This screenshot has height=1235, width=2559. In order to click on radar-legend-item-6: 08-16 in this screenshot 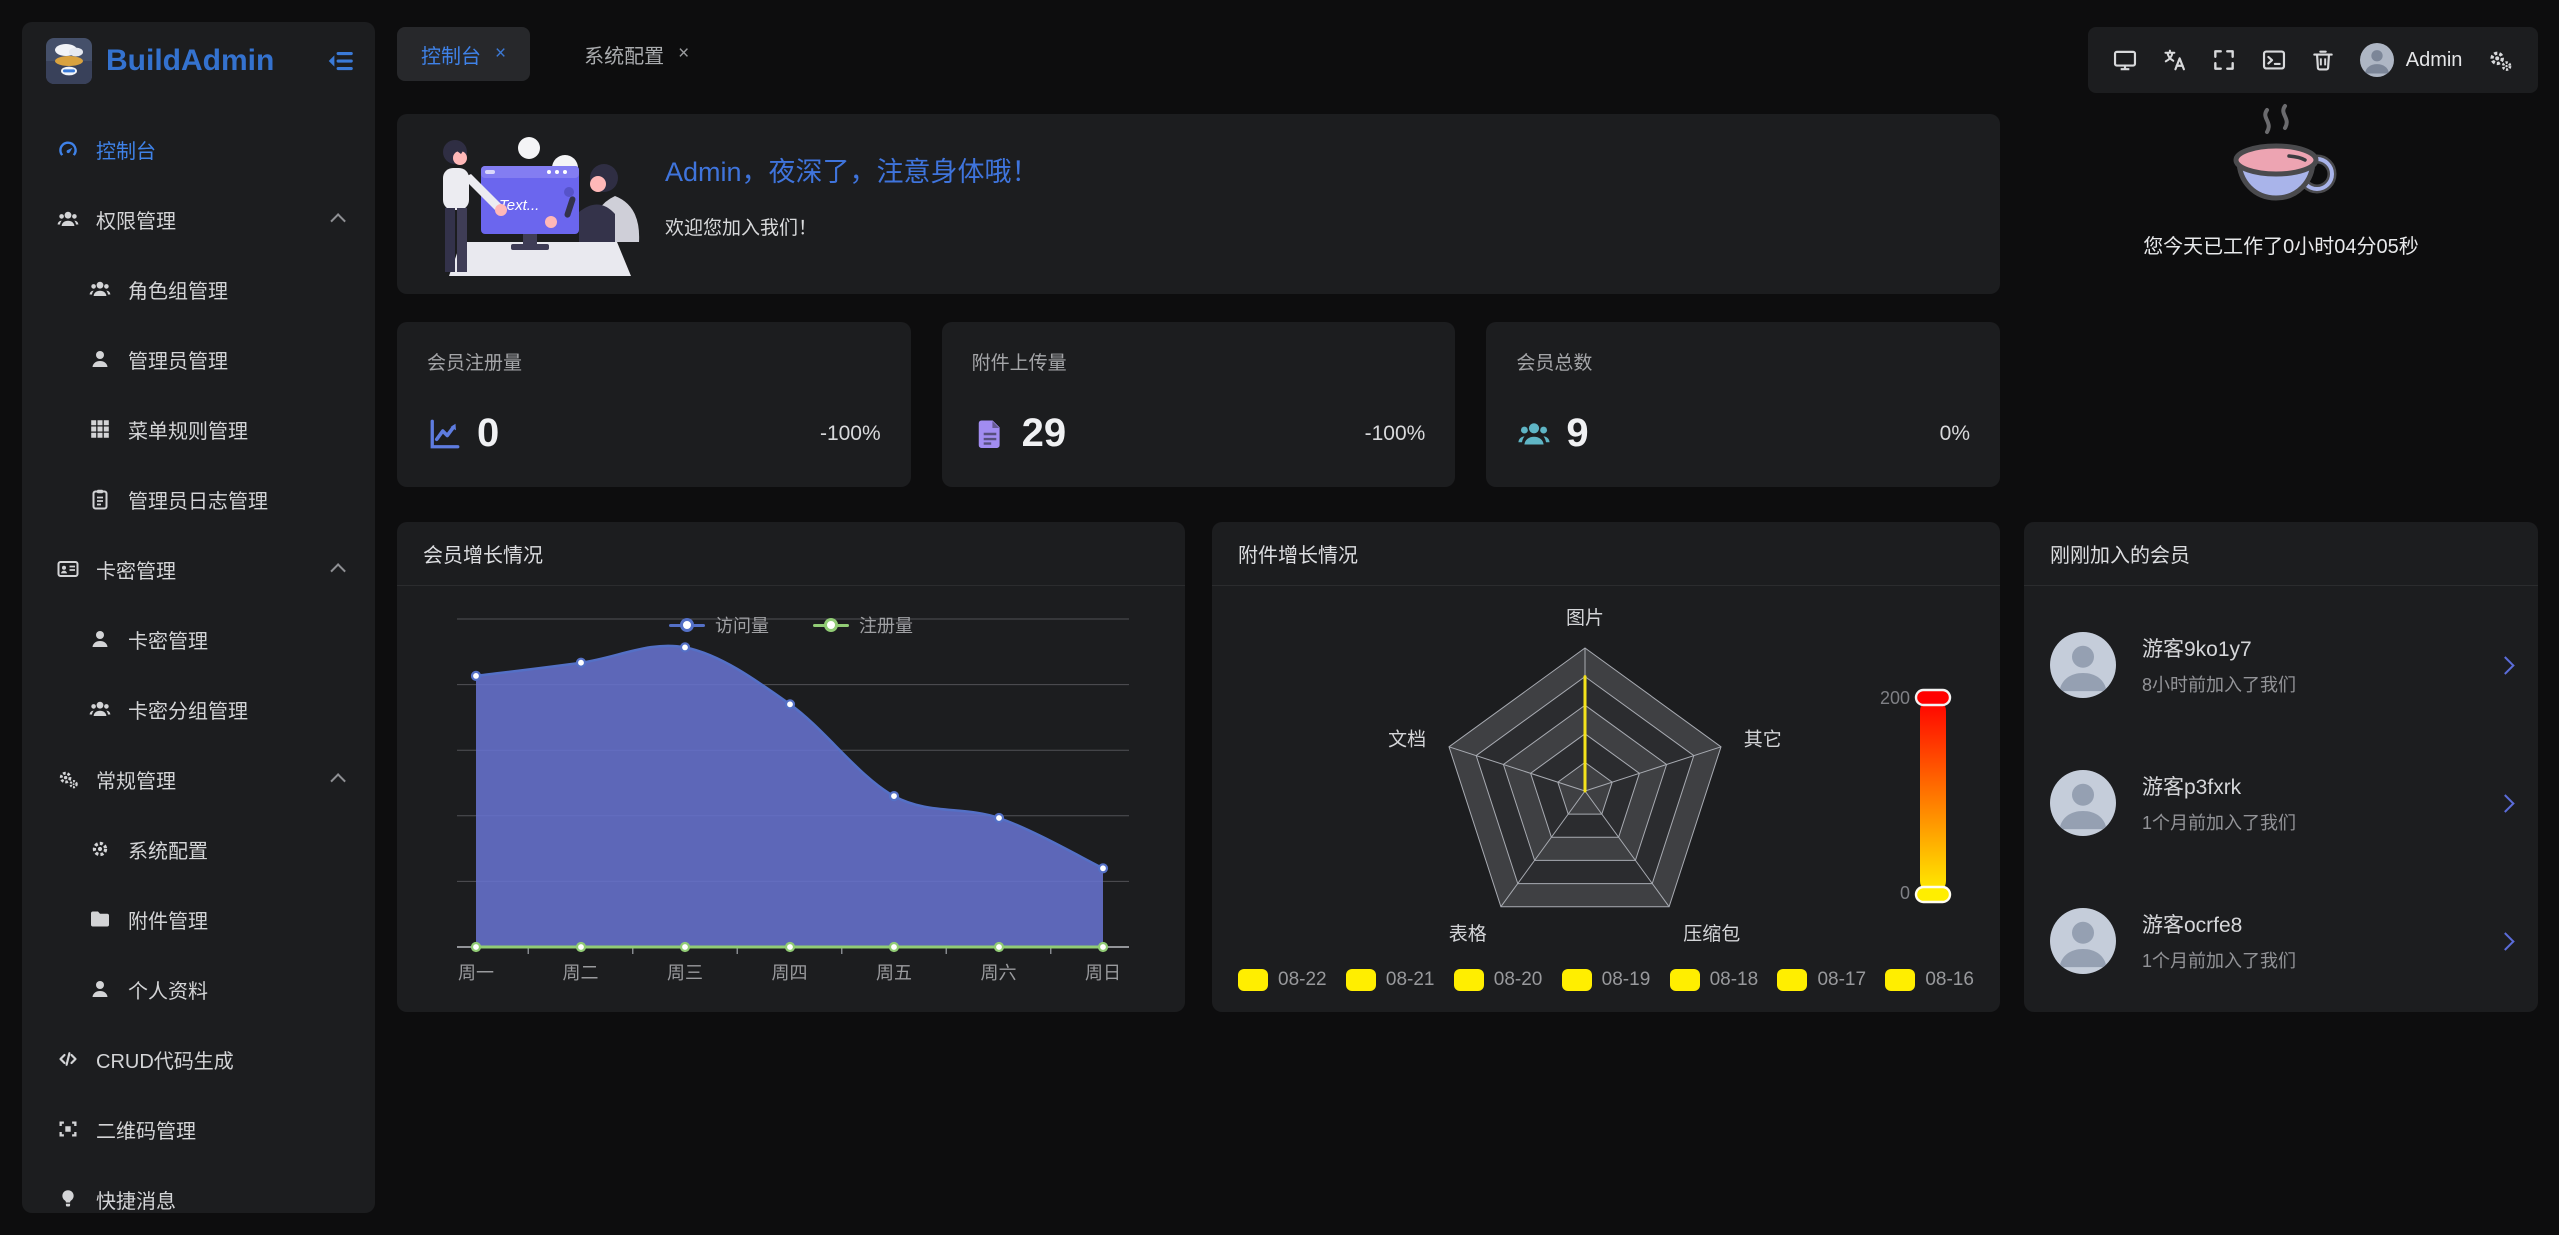, I will do `click(1929, 980)`.